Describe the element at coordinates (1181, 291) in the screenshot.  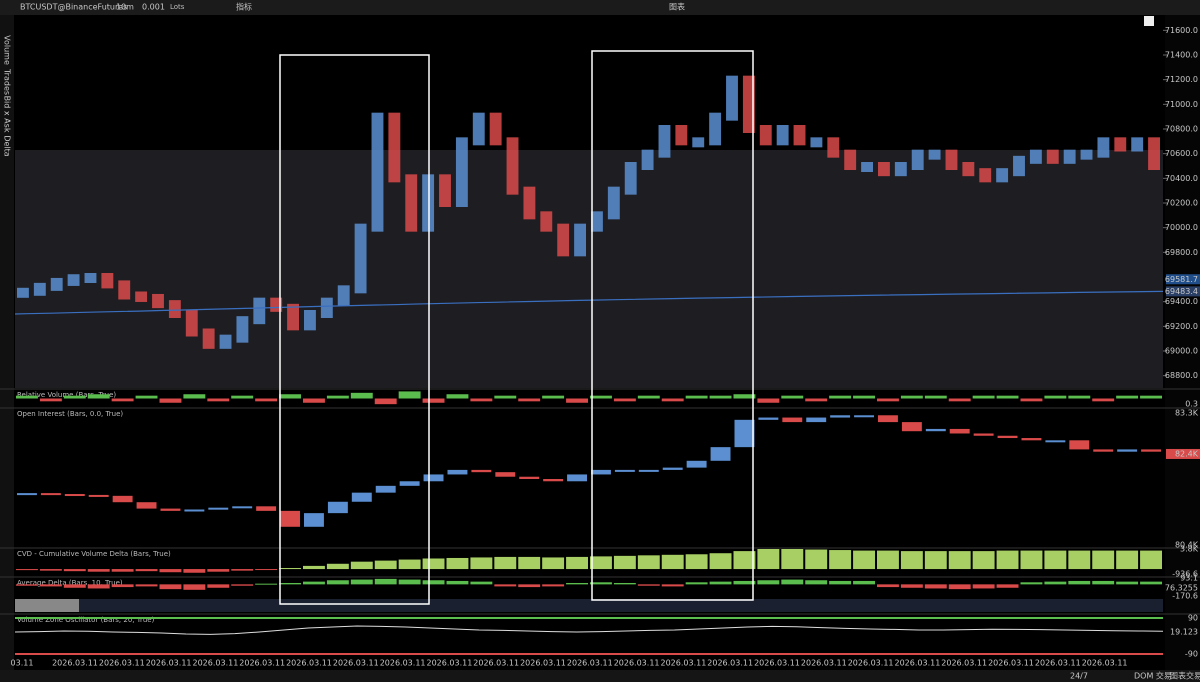
I see `price-marker-label: 69483.4` at that location.